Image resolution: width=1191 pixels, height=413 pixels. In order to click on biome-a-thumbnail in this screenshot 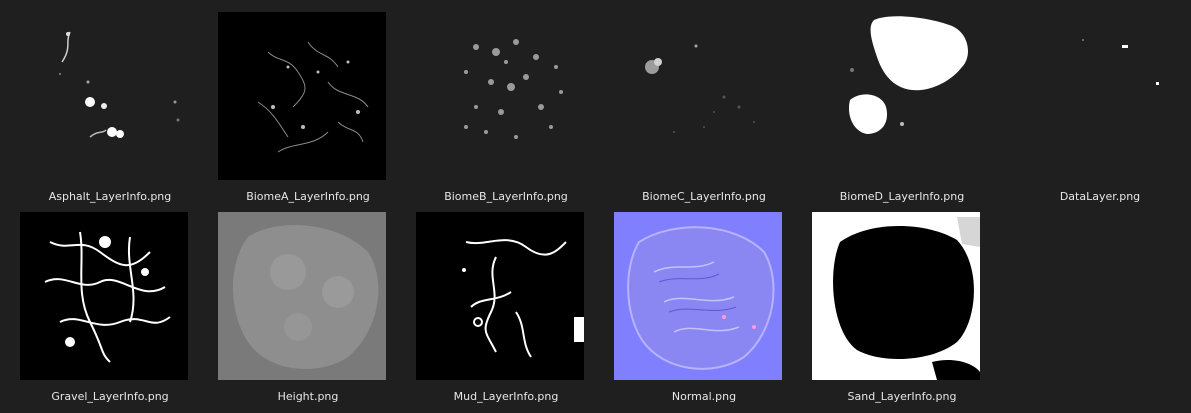, I will do `click(302, 96)`.